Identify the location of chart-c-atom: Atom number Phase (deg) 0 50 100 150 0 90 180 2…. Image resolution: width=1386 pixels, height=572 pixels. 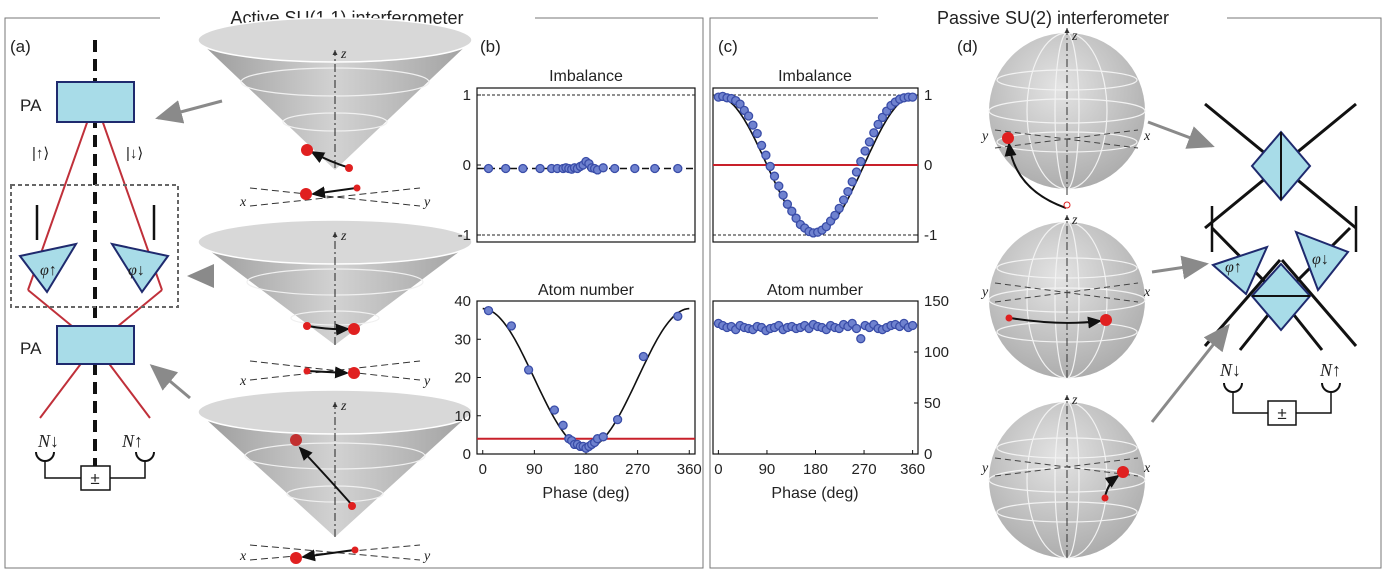
(830, 392).